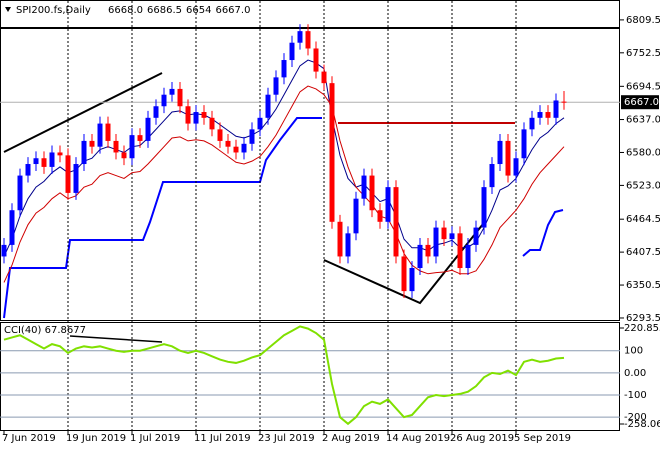 The height and width of the screenshot is (450, 660). What do you see at coordinates (8, 9) in the screenshot?
I see `header-icon` at bounding box center [8, 9].